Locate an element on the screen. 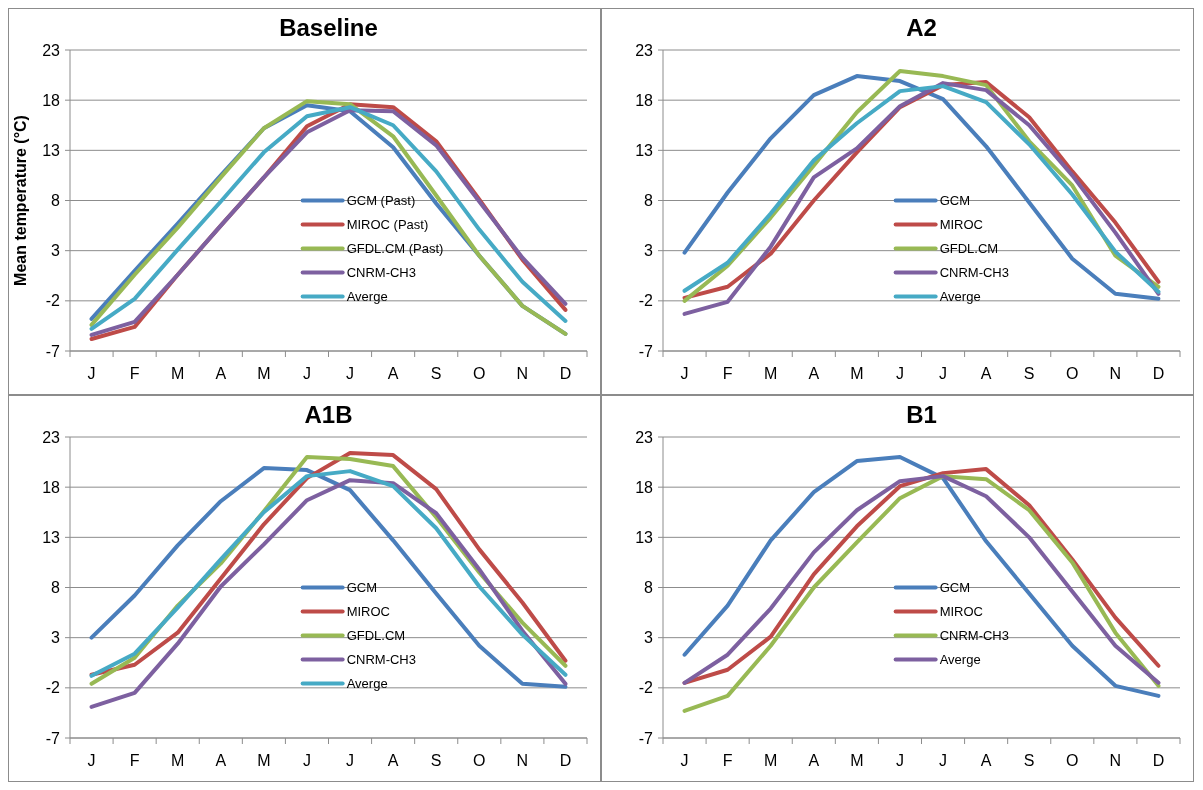 The image size is (1203, 790). chart-title: A1B is located at coordinates (328, 414).